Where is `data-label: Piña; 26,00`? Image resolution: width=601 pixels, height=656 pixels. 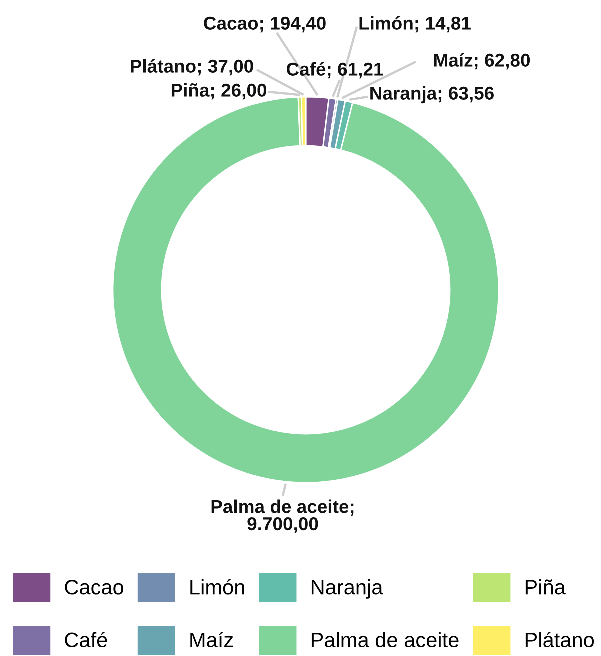
data-label: Piña; 26,00 is located at coordinates (219, 91).